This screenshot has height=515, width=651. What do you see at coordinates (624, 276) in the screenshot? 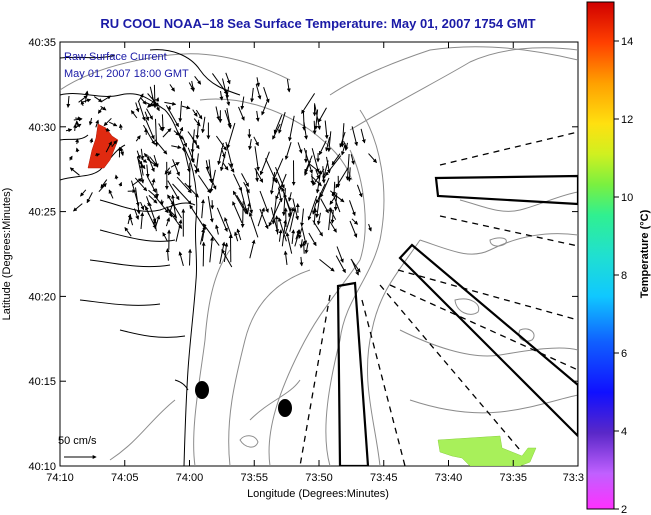
I see `colorbar-tick-label: 8` at bounding box center [624, 276].